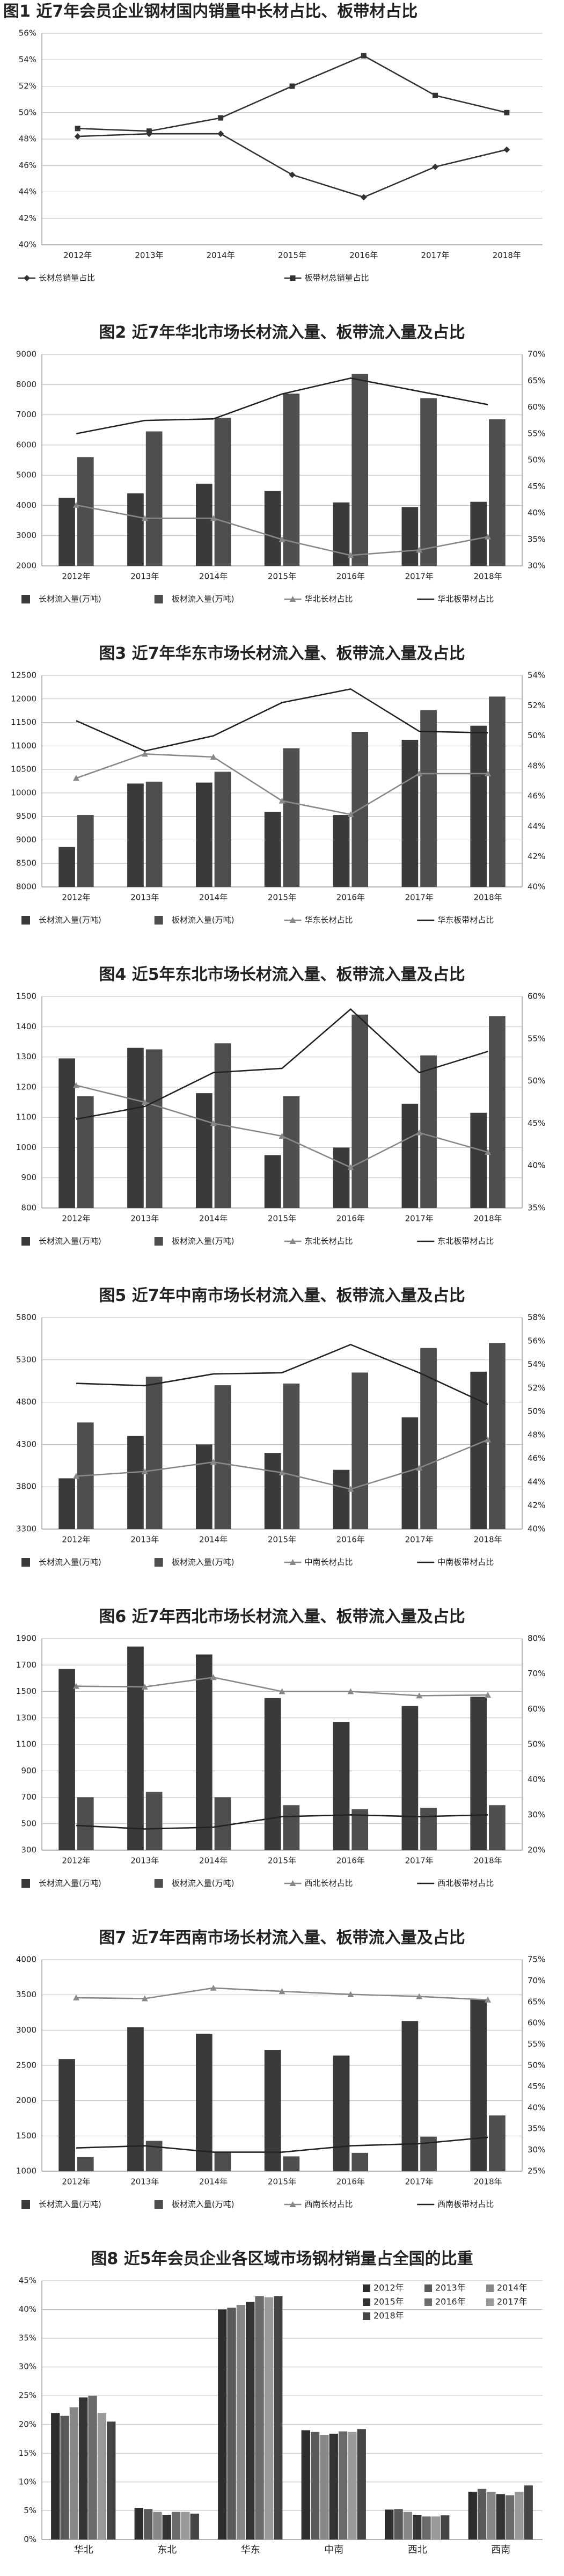 This screenshot has width=564, height=2576. Describe the element at coordinates (536, 433) in the screenshot. I see `y2-tick-label: 55%` at that location.